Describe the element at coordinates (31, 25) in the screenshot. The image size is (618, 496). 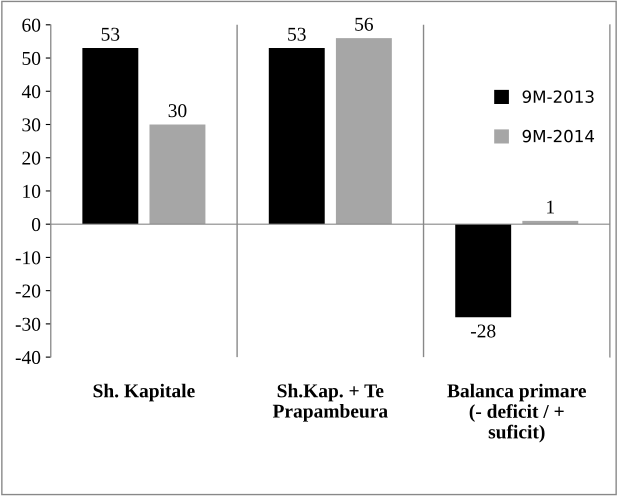
I see `y-tick-label: 60` at that location.